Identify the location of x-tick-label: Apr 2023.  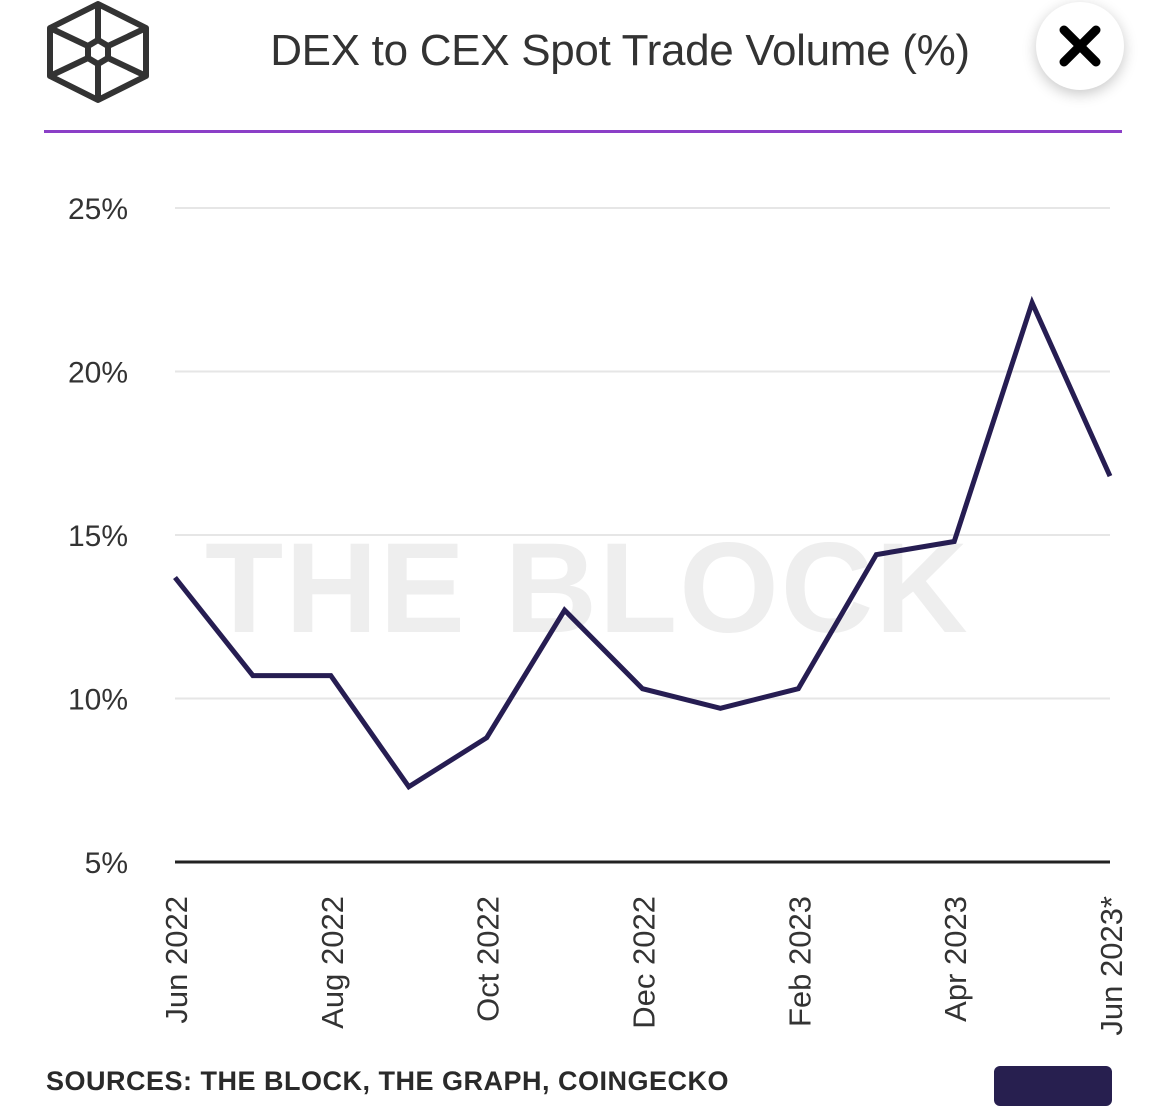
(955, 959).